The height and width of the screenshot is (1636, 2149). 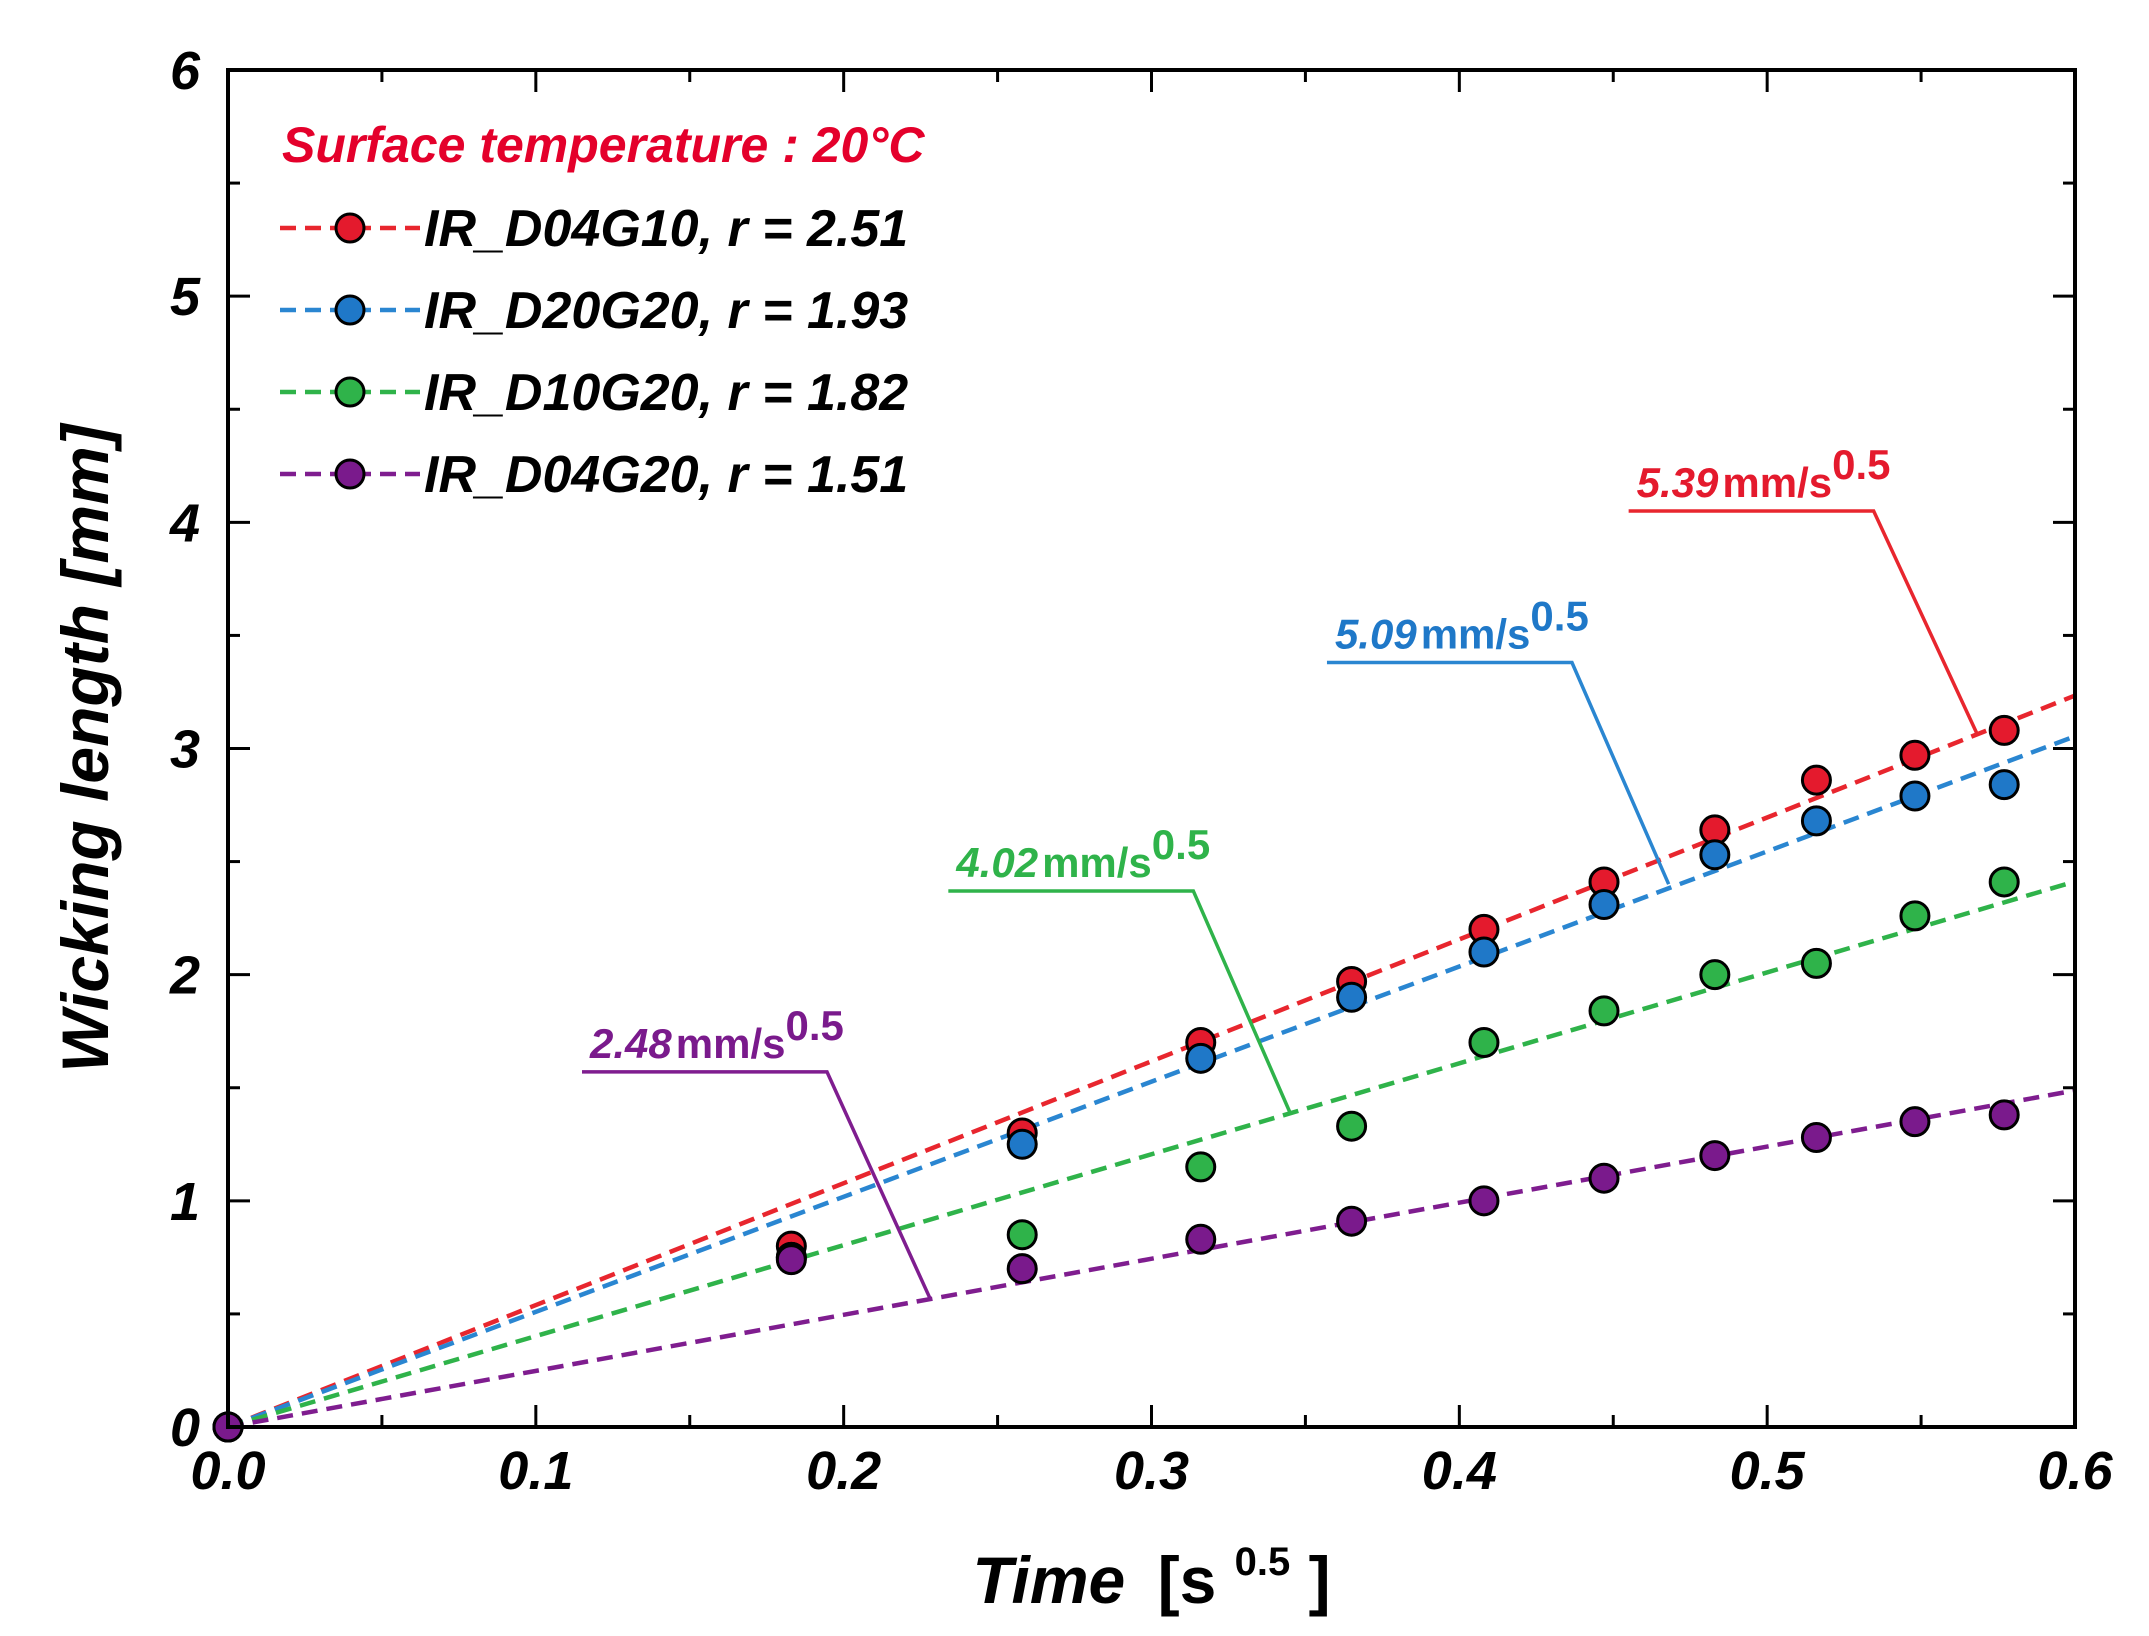 I want to click on legend-label: IR_D20G20, r = 1.93, so click(x=666, y=311).